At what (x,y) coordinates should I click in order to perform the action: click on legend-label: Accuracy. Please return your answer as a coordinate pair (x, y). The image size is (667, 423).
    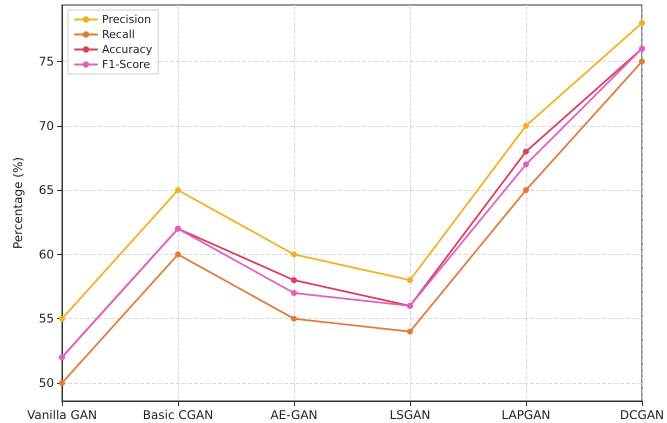
    Looking at the image, I should click on (127, 49).